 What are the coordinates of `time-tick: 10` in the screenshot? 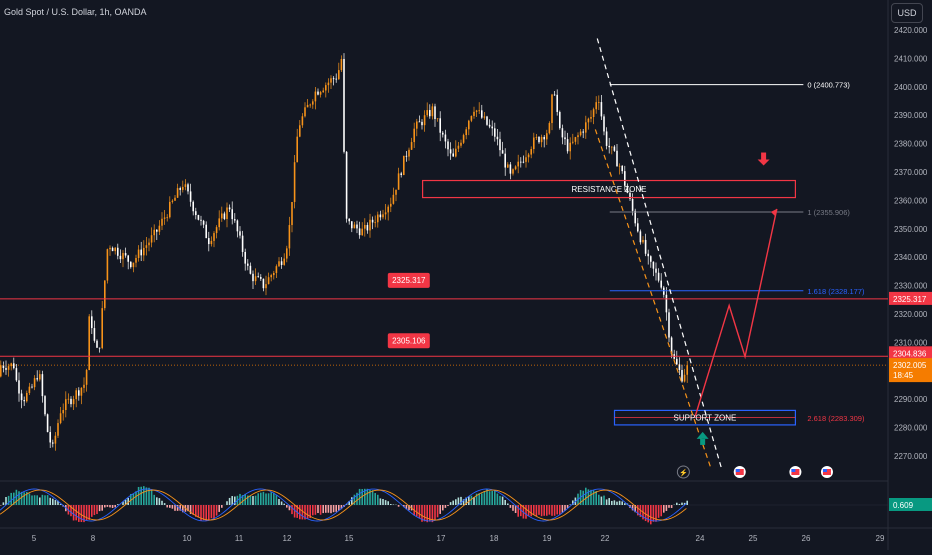 It's located at (187, 538).